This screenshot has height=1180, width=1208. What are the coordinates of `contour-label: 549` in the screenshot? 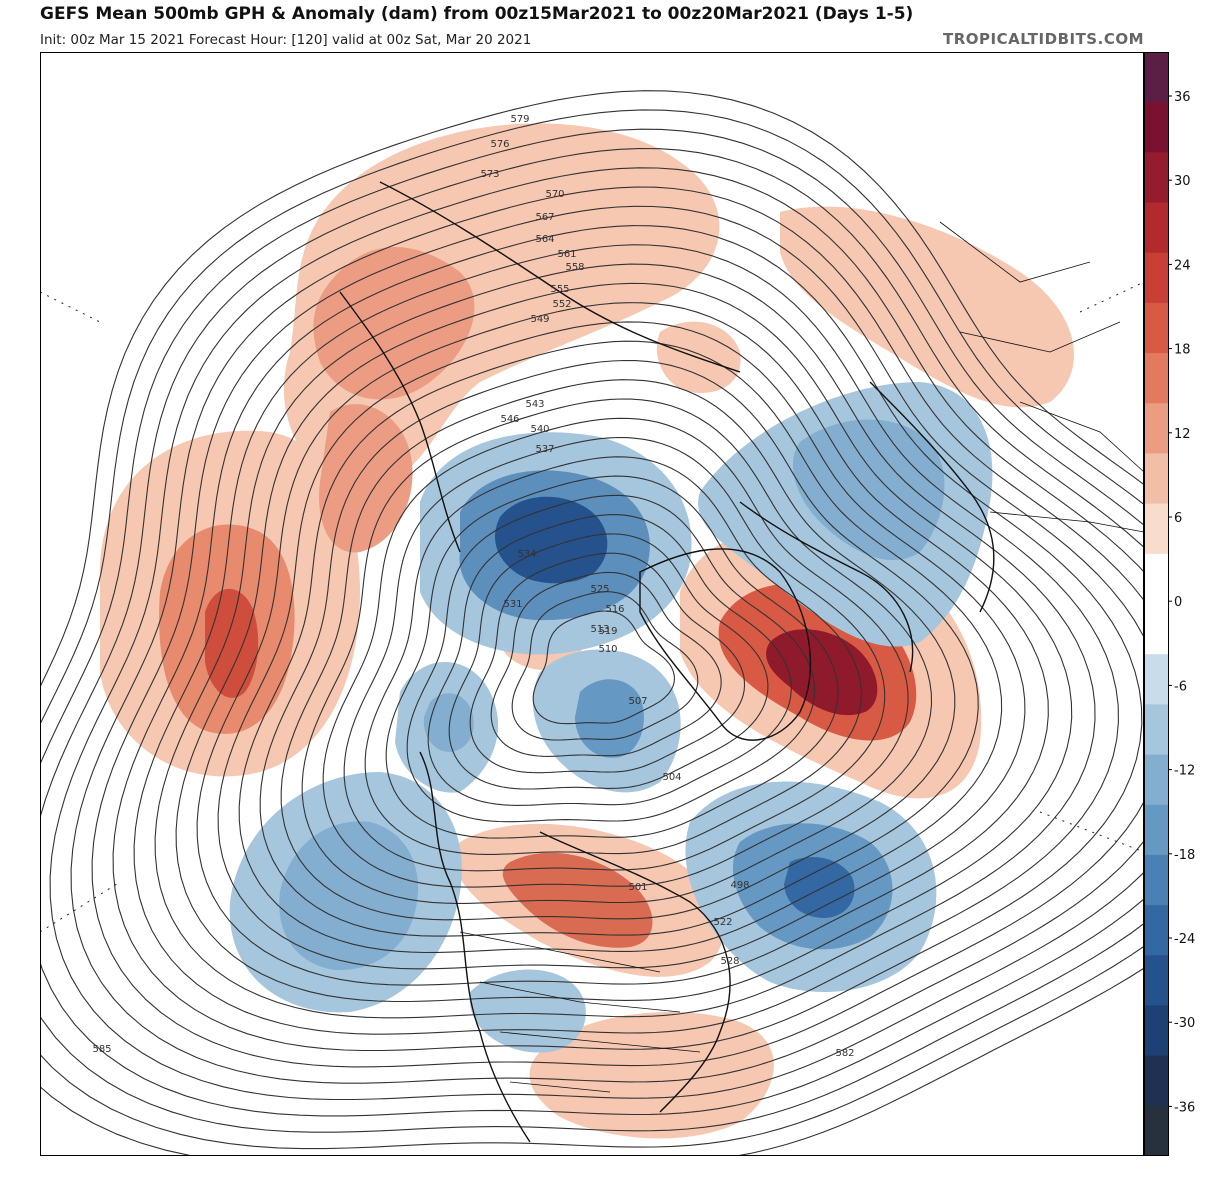 It's located at (539, 319).